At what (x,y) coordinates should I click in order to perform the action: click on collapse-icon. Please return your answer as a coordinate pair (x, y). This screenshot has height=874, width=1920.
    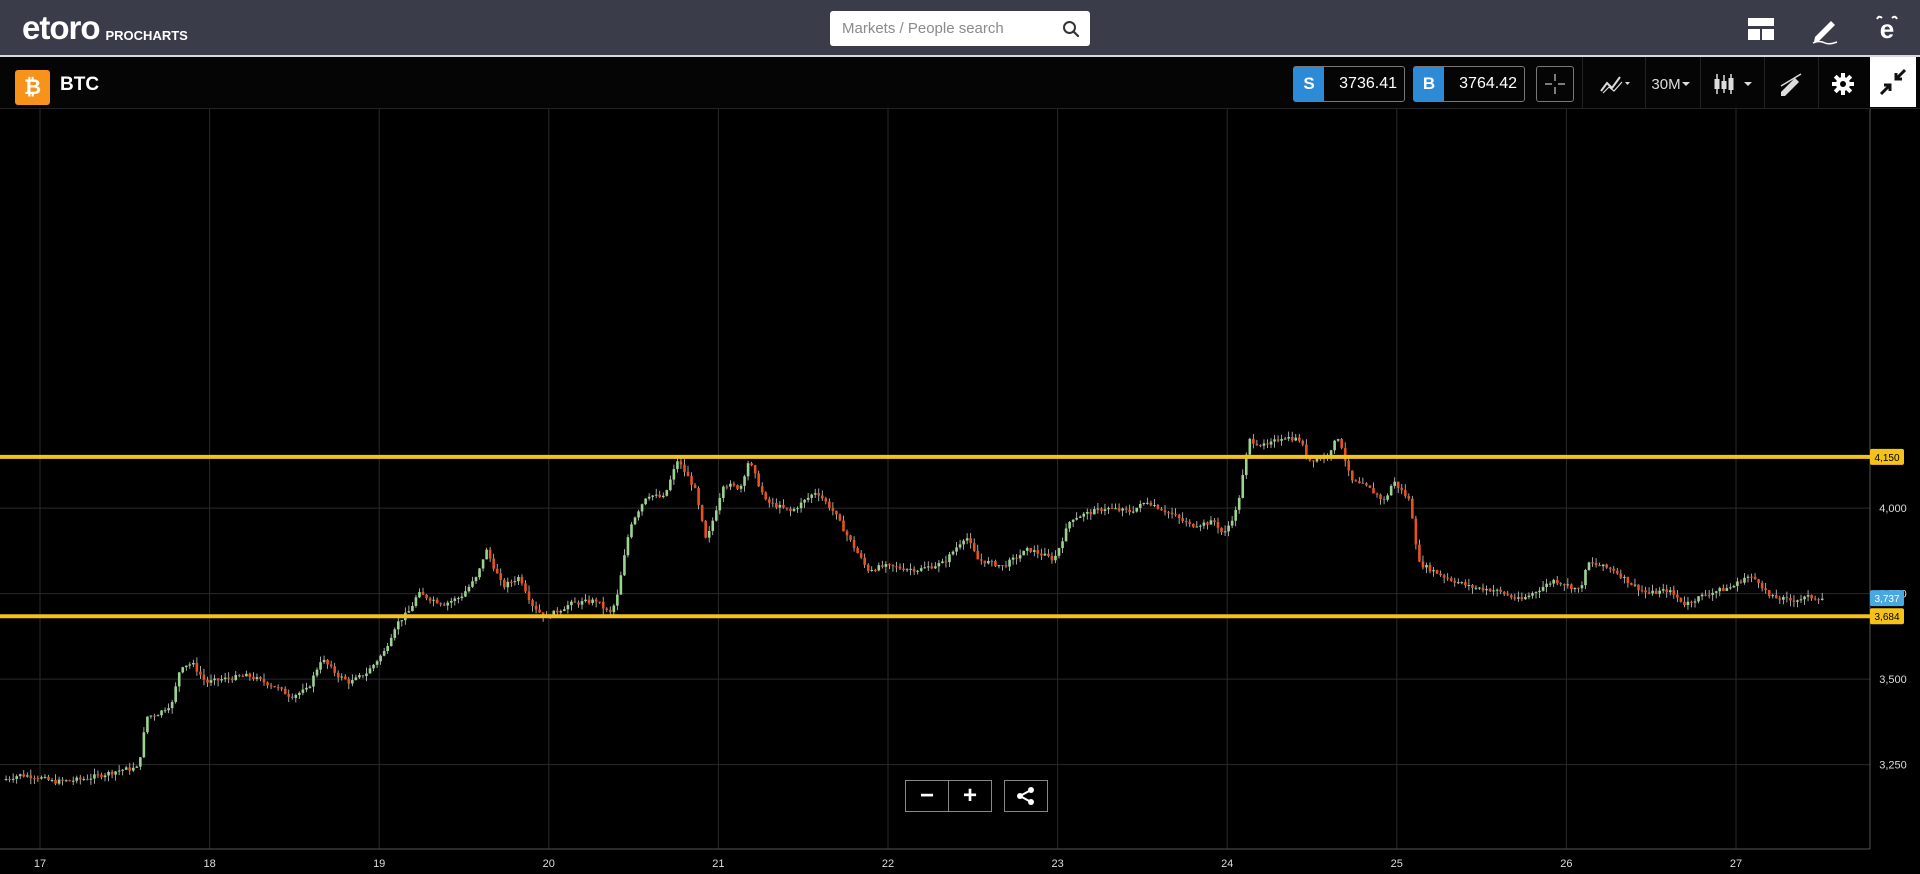
    Looking at the image, I should click on (1893, 82).